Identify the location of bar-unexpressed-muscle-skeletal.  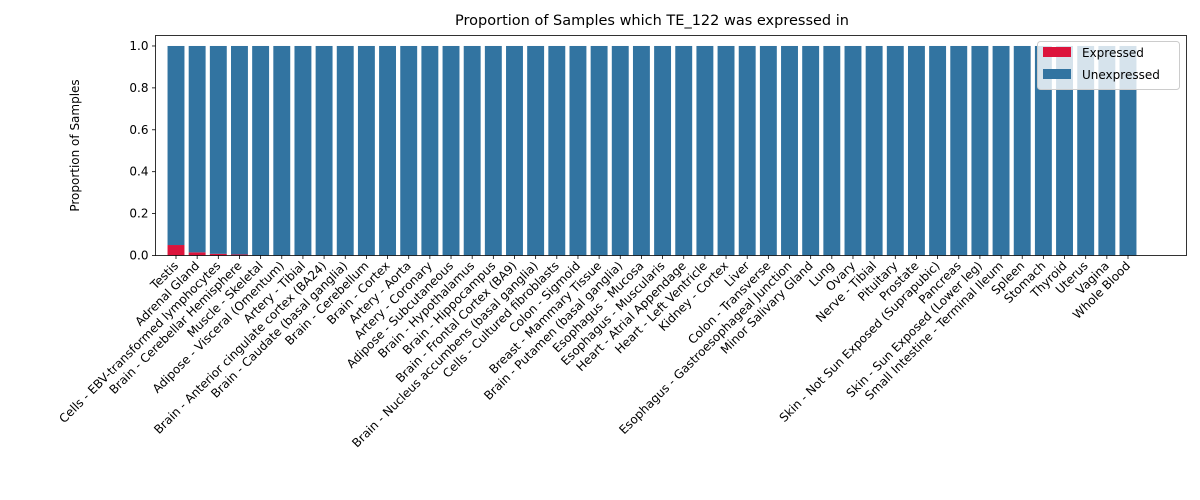
(261, 150).